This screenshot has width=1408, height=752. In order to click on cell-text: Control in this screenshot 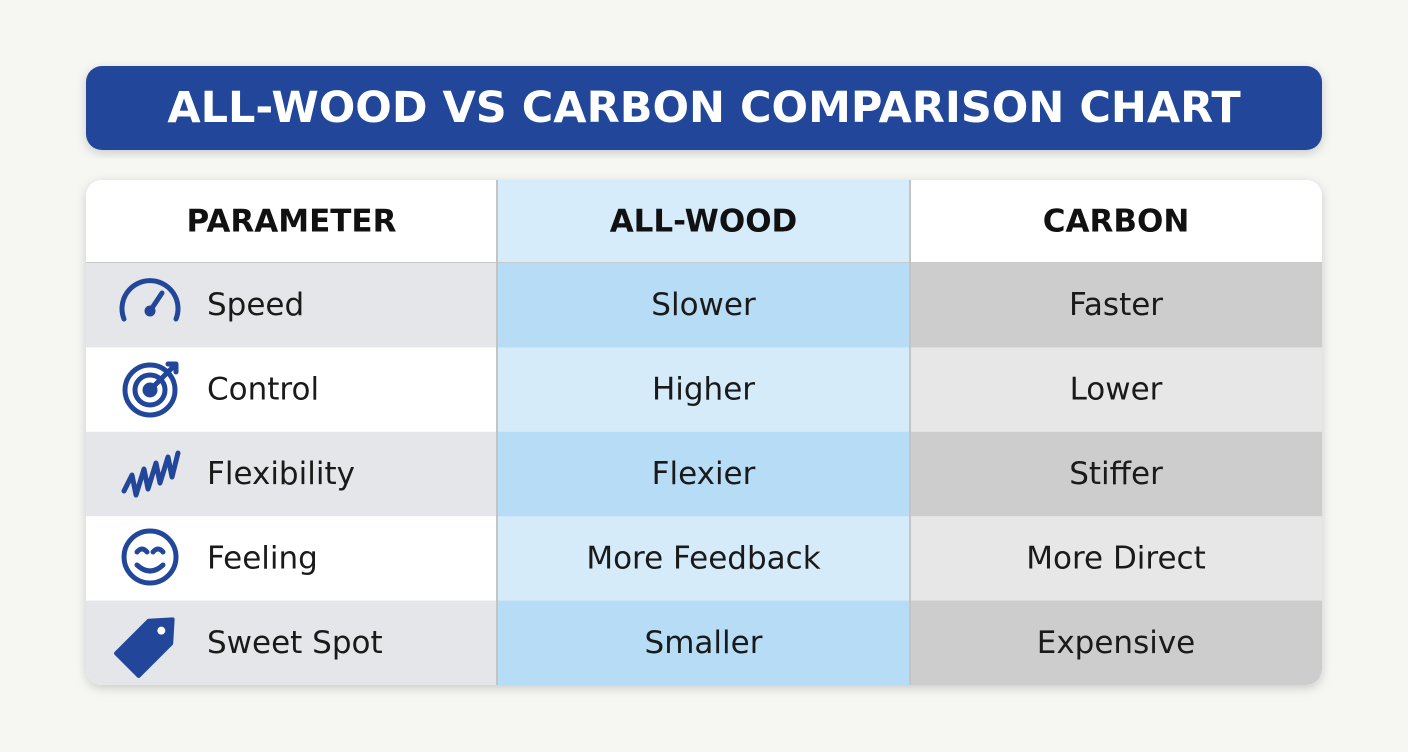, I will do `click(263, 390)`.